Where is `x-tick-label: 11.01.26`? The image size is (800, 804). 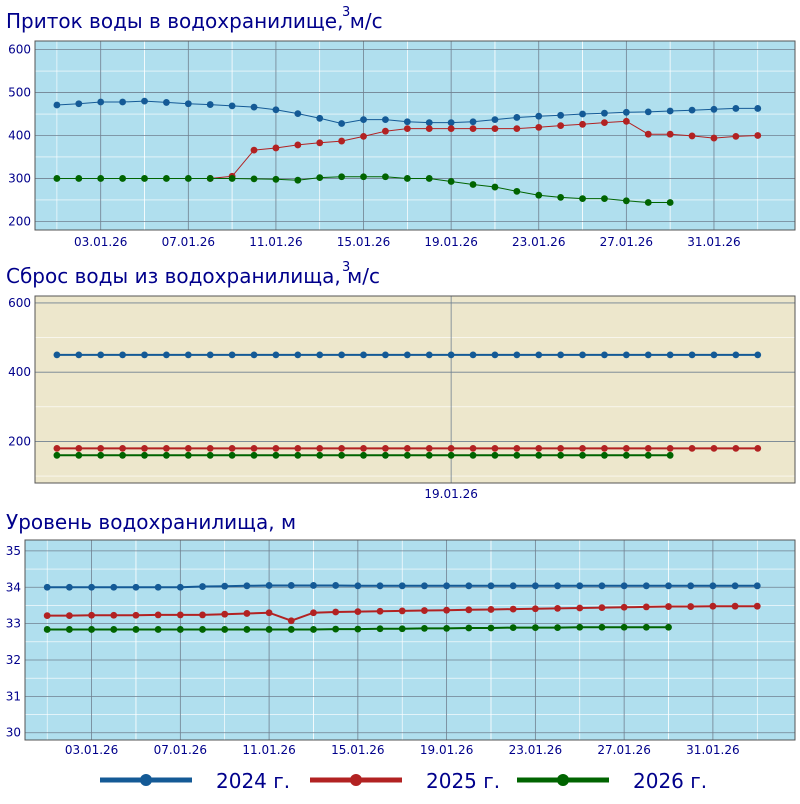
x-tick-label: 11.01.26 is located at coordinates (268, 750).